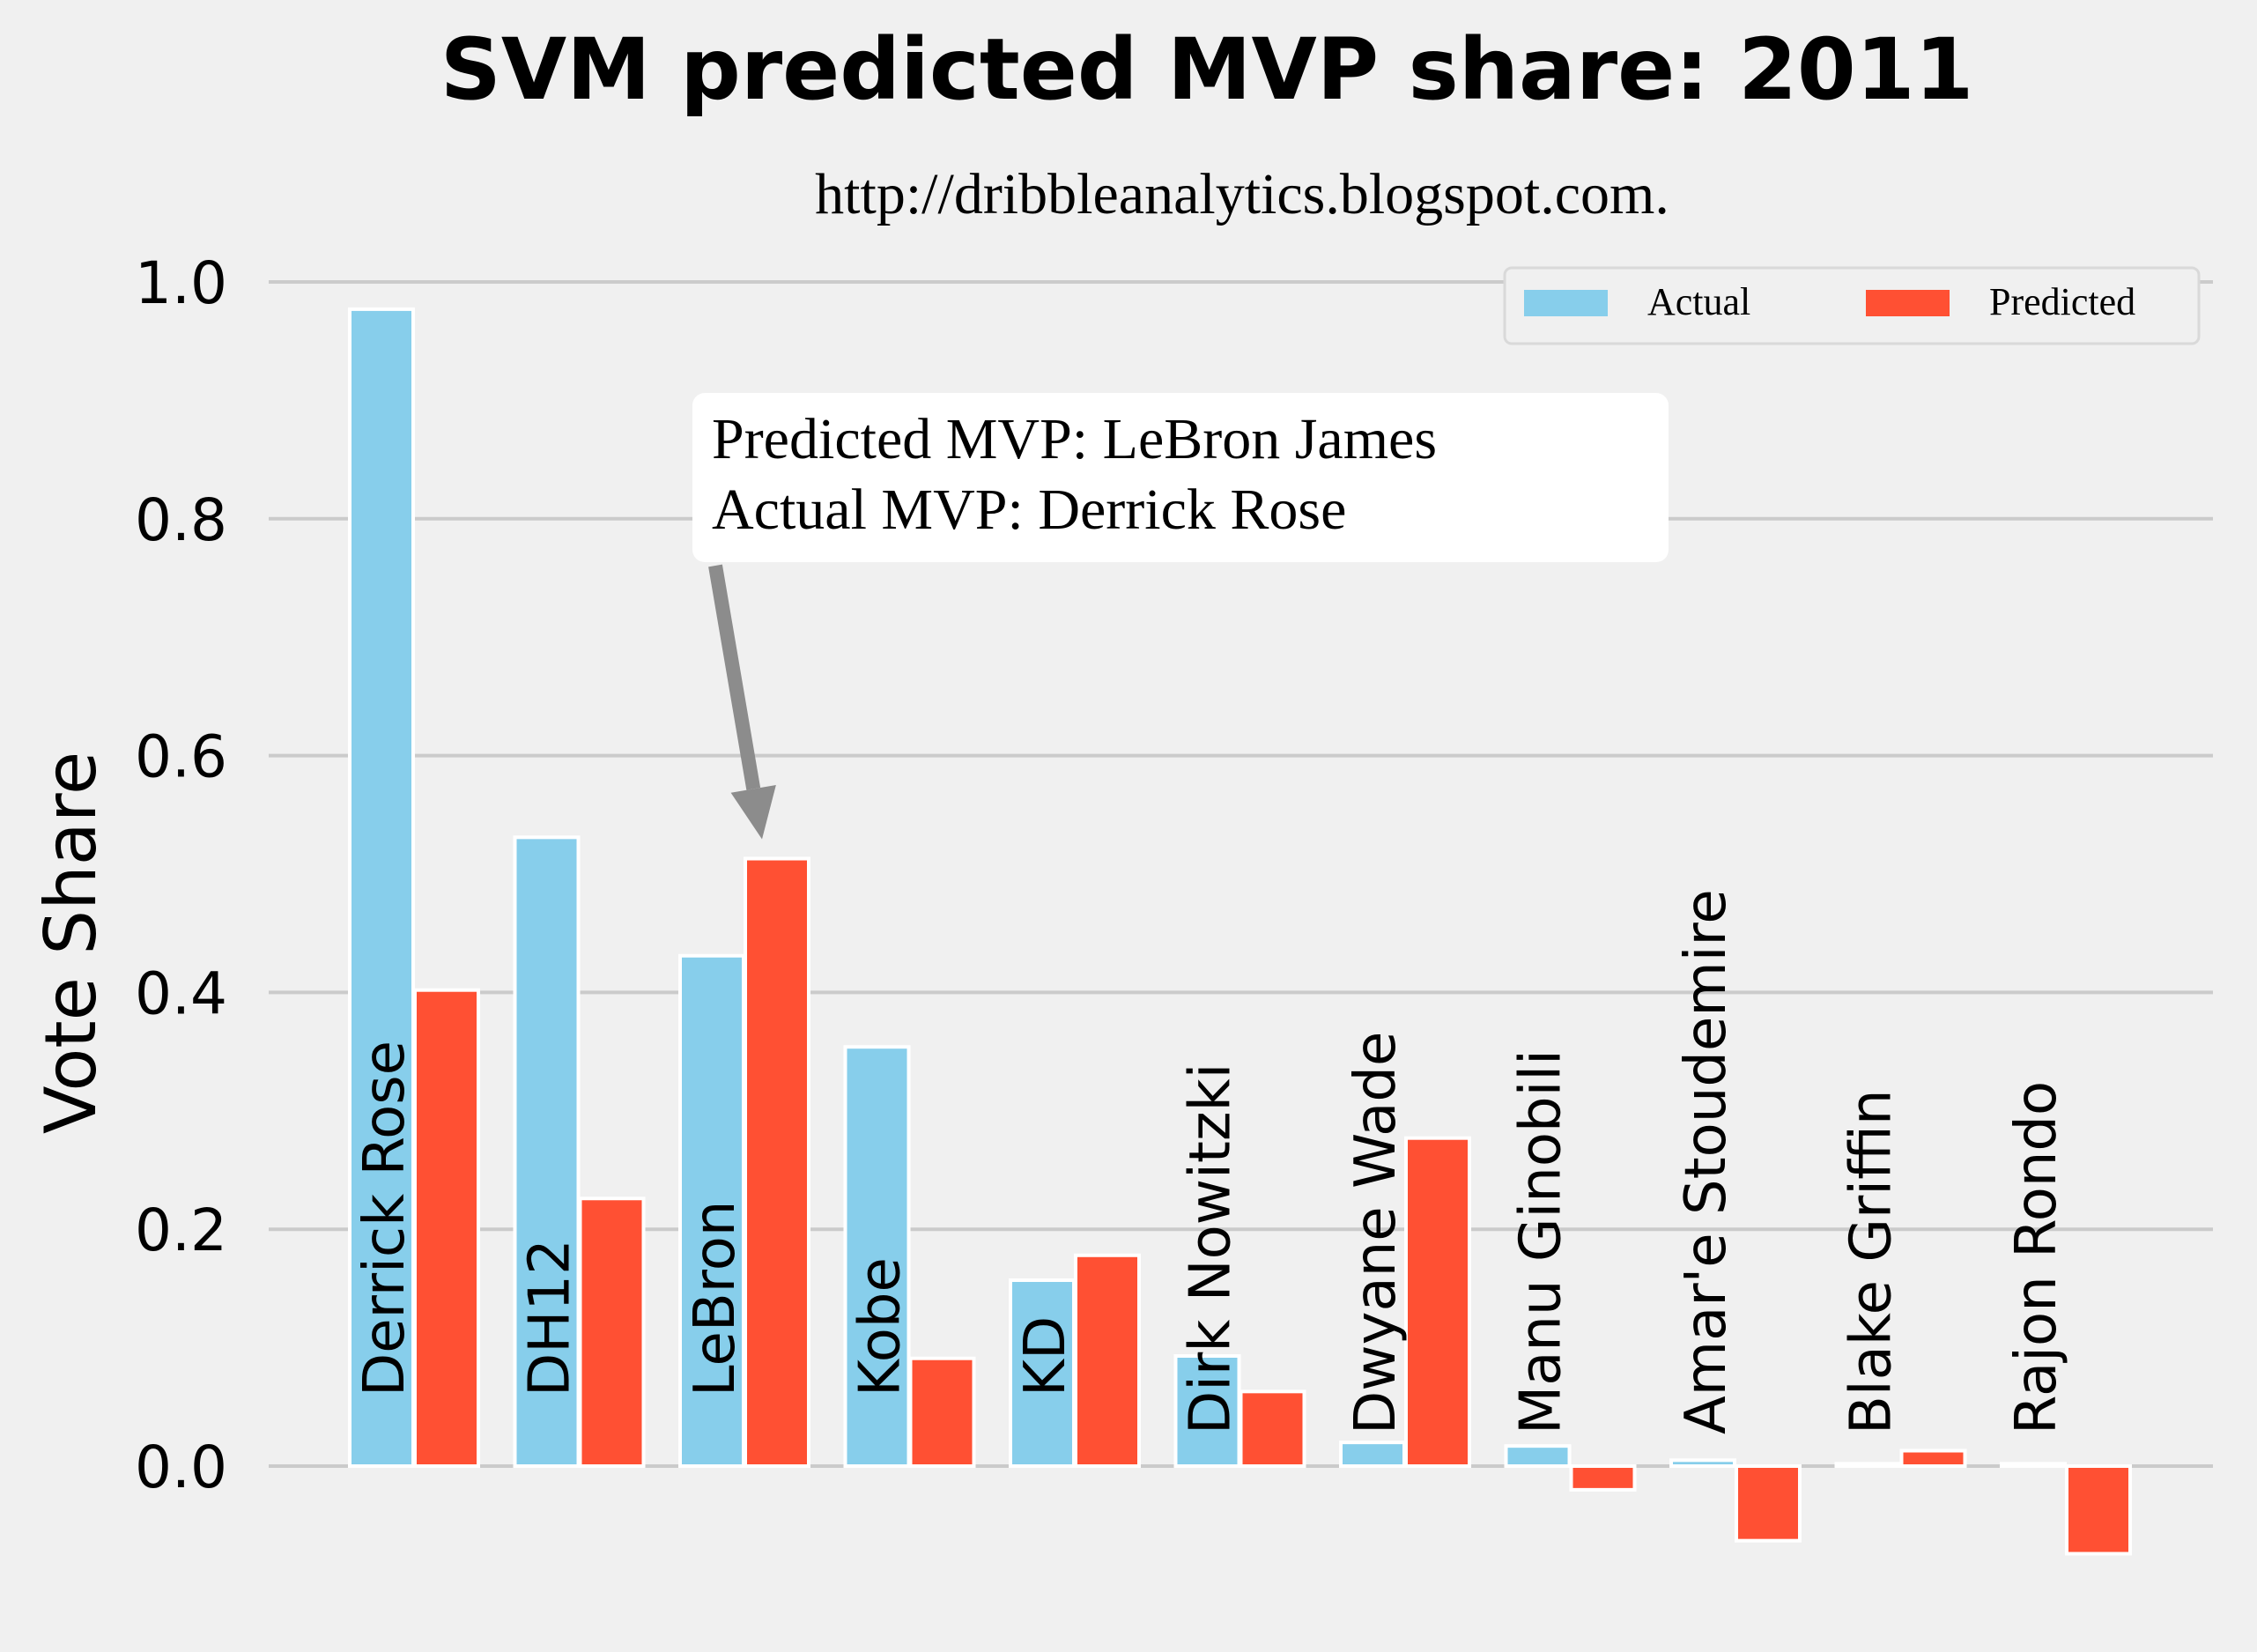 The width and height of the screenshot is (2257, 1652). What do you see at coordinates (1908, 303) in the screenshot?
I see `legend-swatch-predicted` at bounding box center [1908, 303].